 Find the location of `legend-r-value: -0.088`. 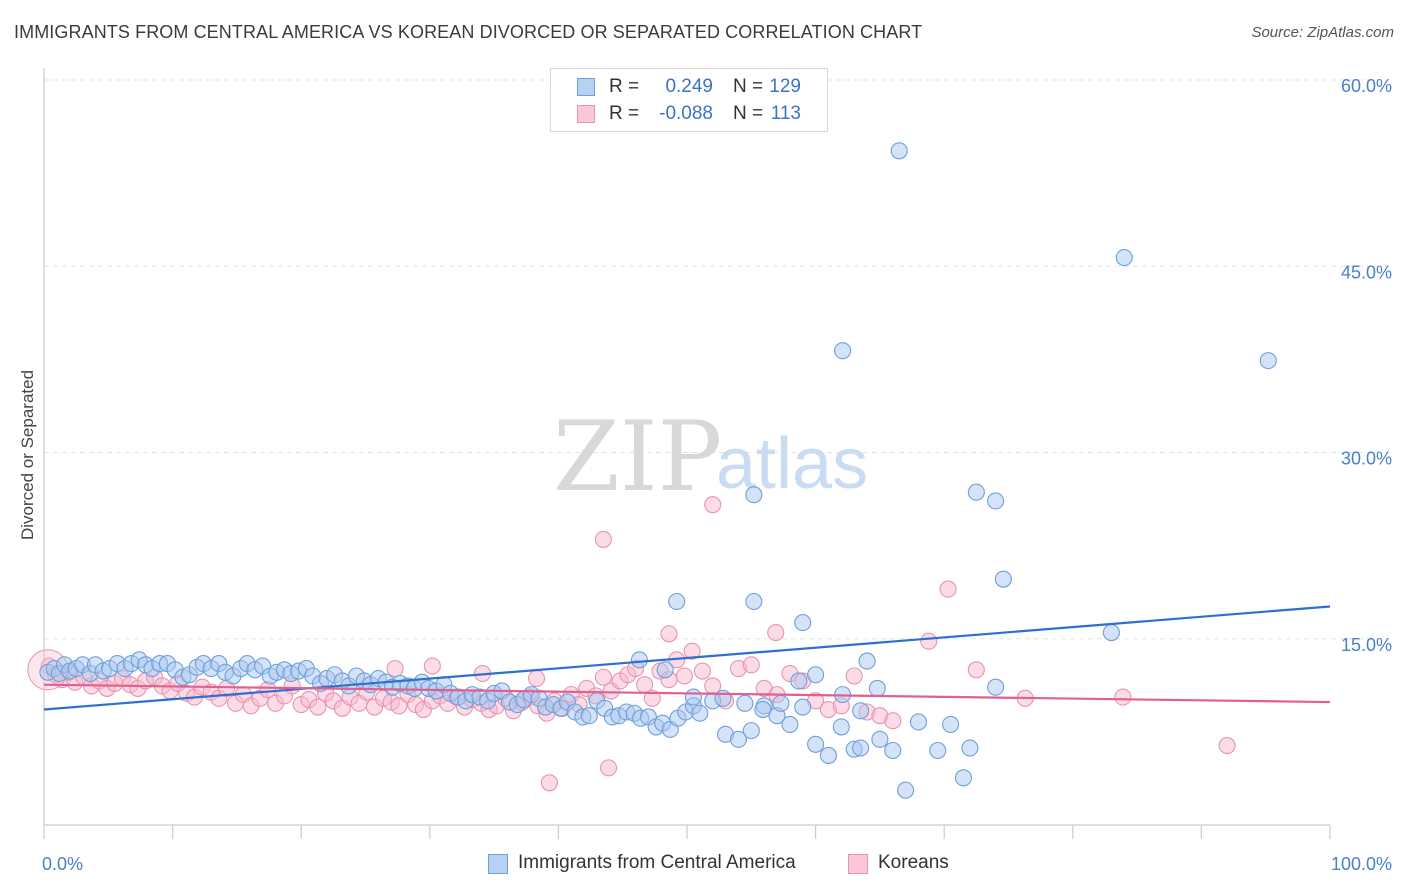

legend-r-value: -0.088 is located at coordinates (686, 113).